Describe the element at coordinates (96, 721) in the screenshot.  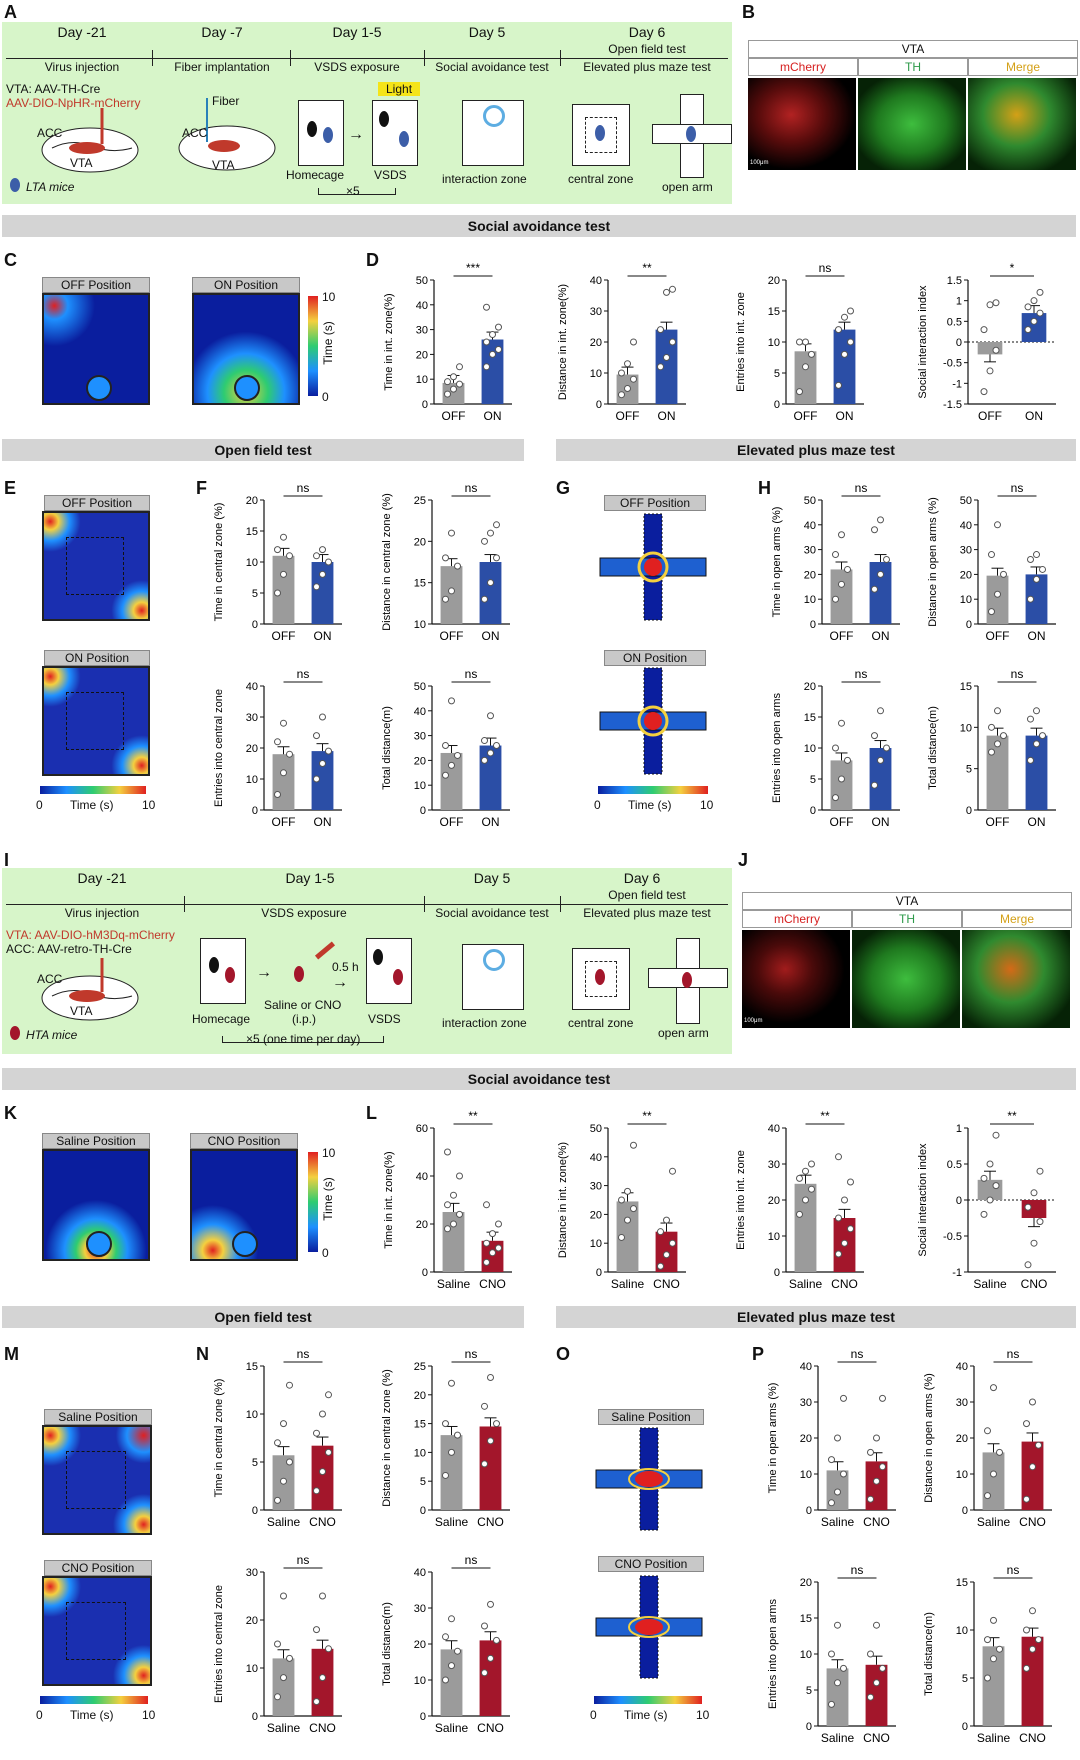
I see `heatmap-on` at that location.